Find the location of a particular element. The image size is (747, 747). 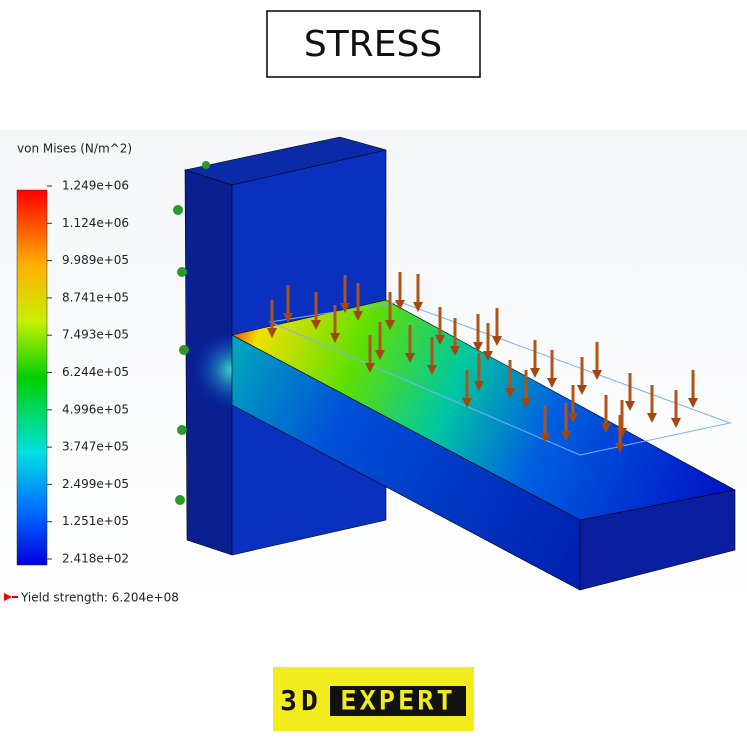

legend-label: 6.244e+05 is located at coordinates (95, 372).